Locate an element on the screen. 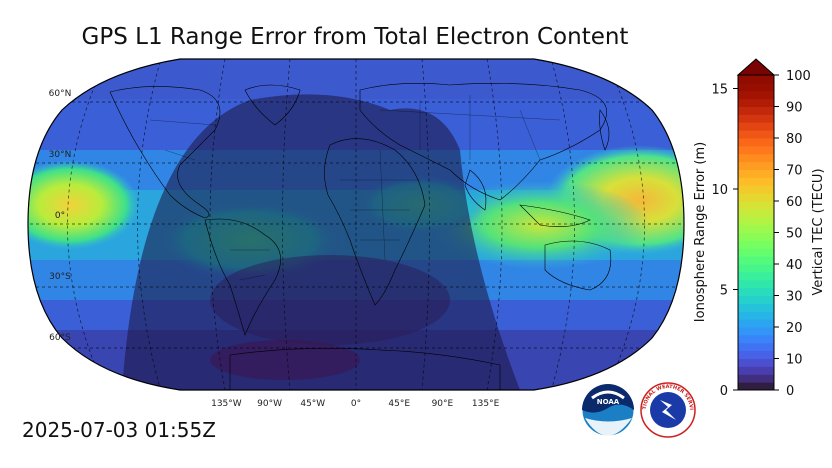  lon-label: 45°E is located at coordinates (399, 404).